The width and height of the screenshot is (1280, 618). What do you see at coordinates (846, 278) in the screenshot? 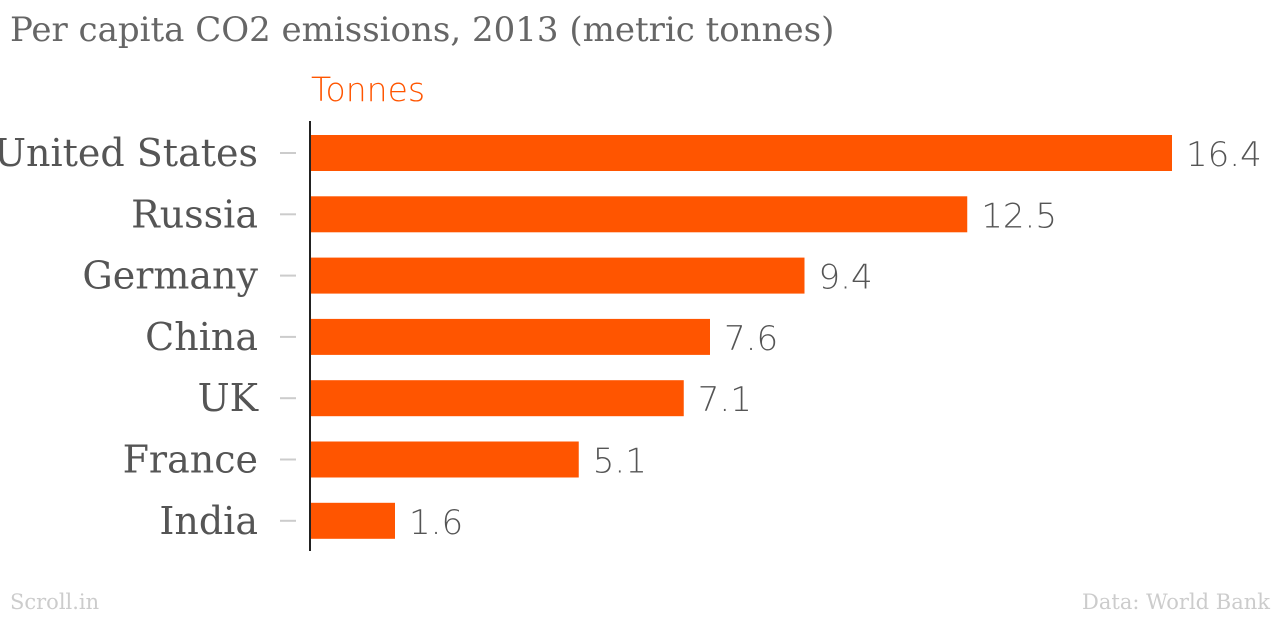
I see `data-label: 9.4` at bounding box center [846, 278].